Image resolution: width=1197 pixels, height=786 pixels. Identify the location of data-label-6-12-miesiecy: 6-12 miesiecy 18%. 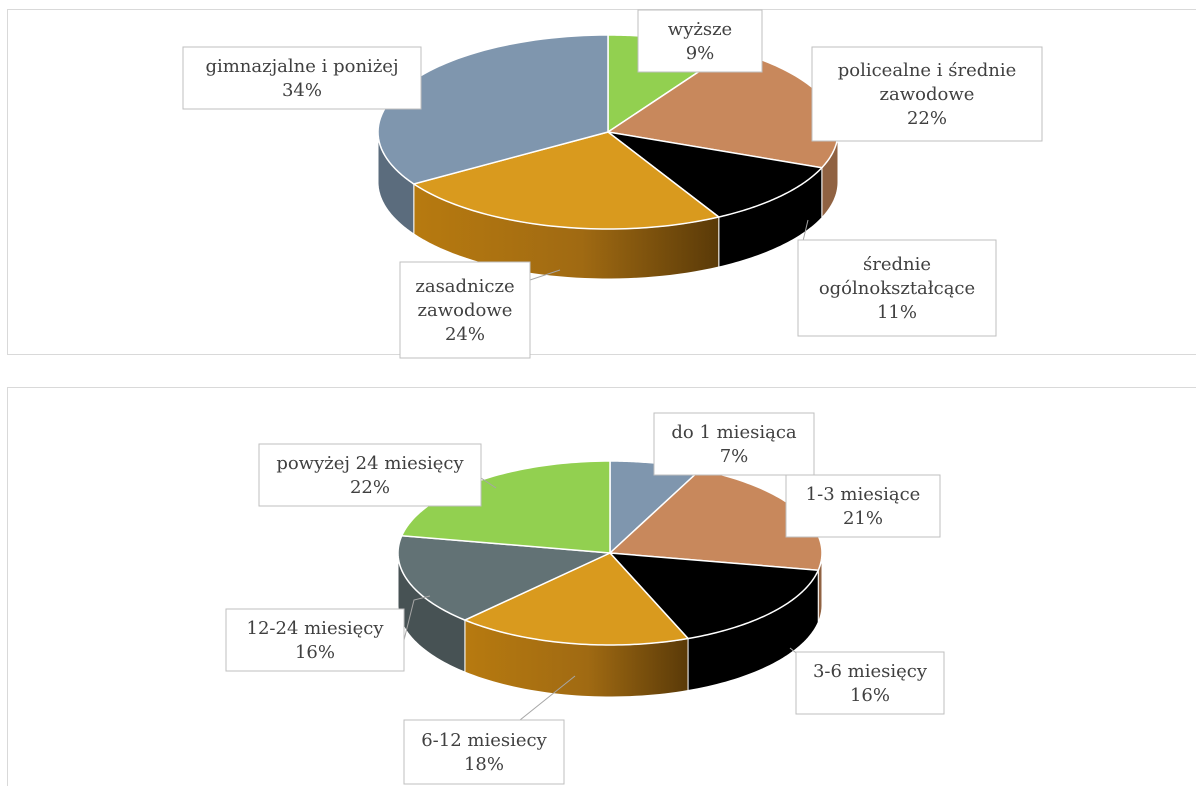
(489, 730).